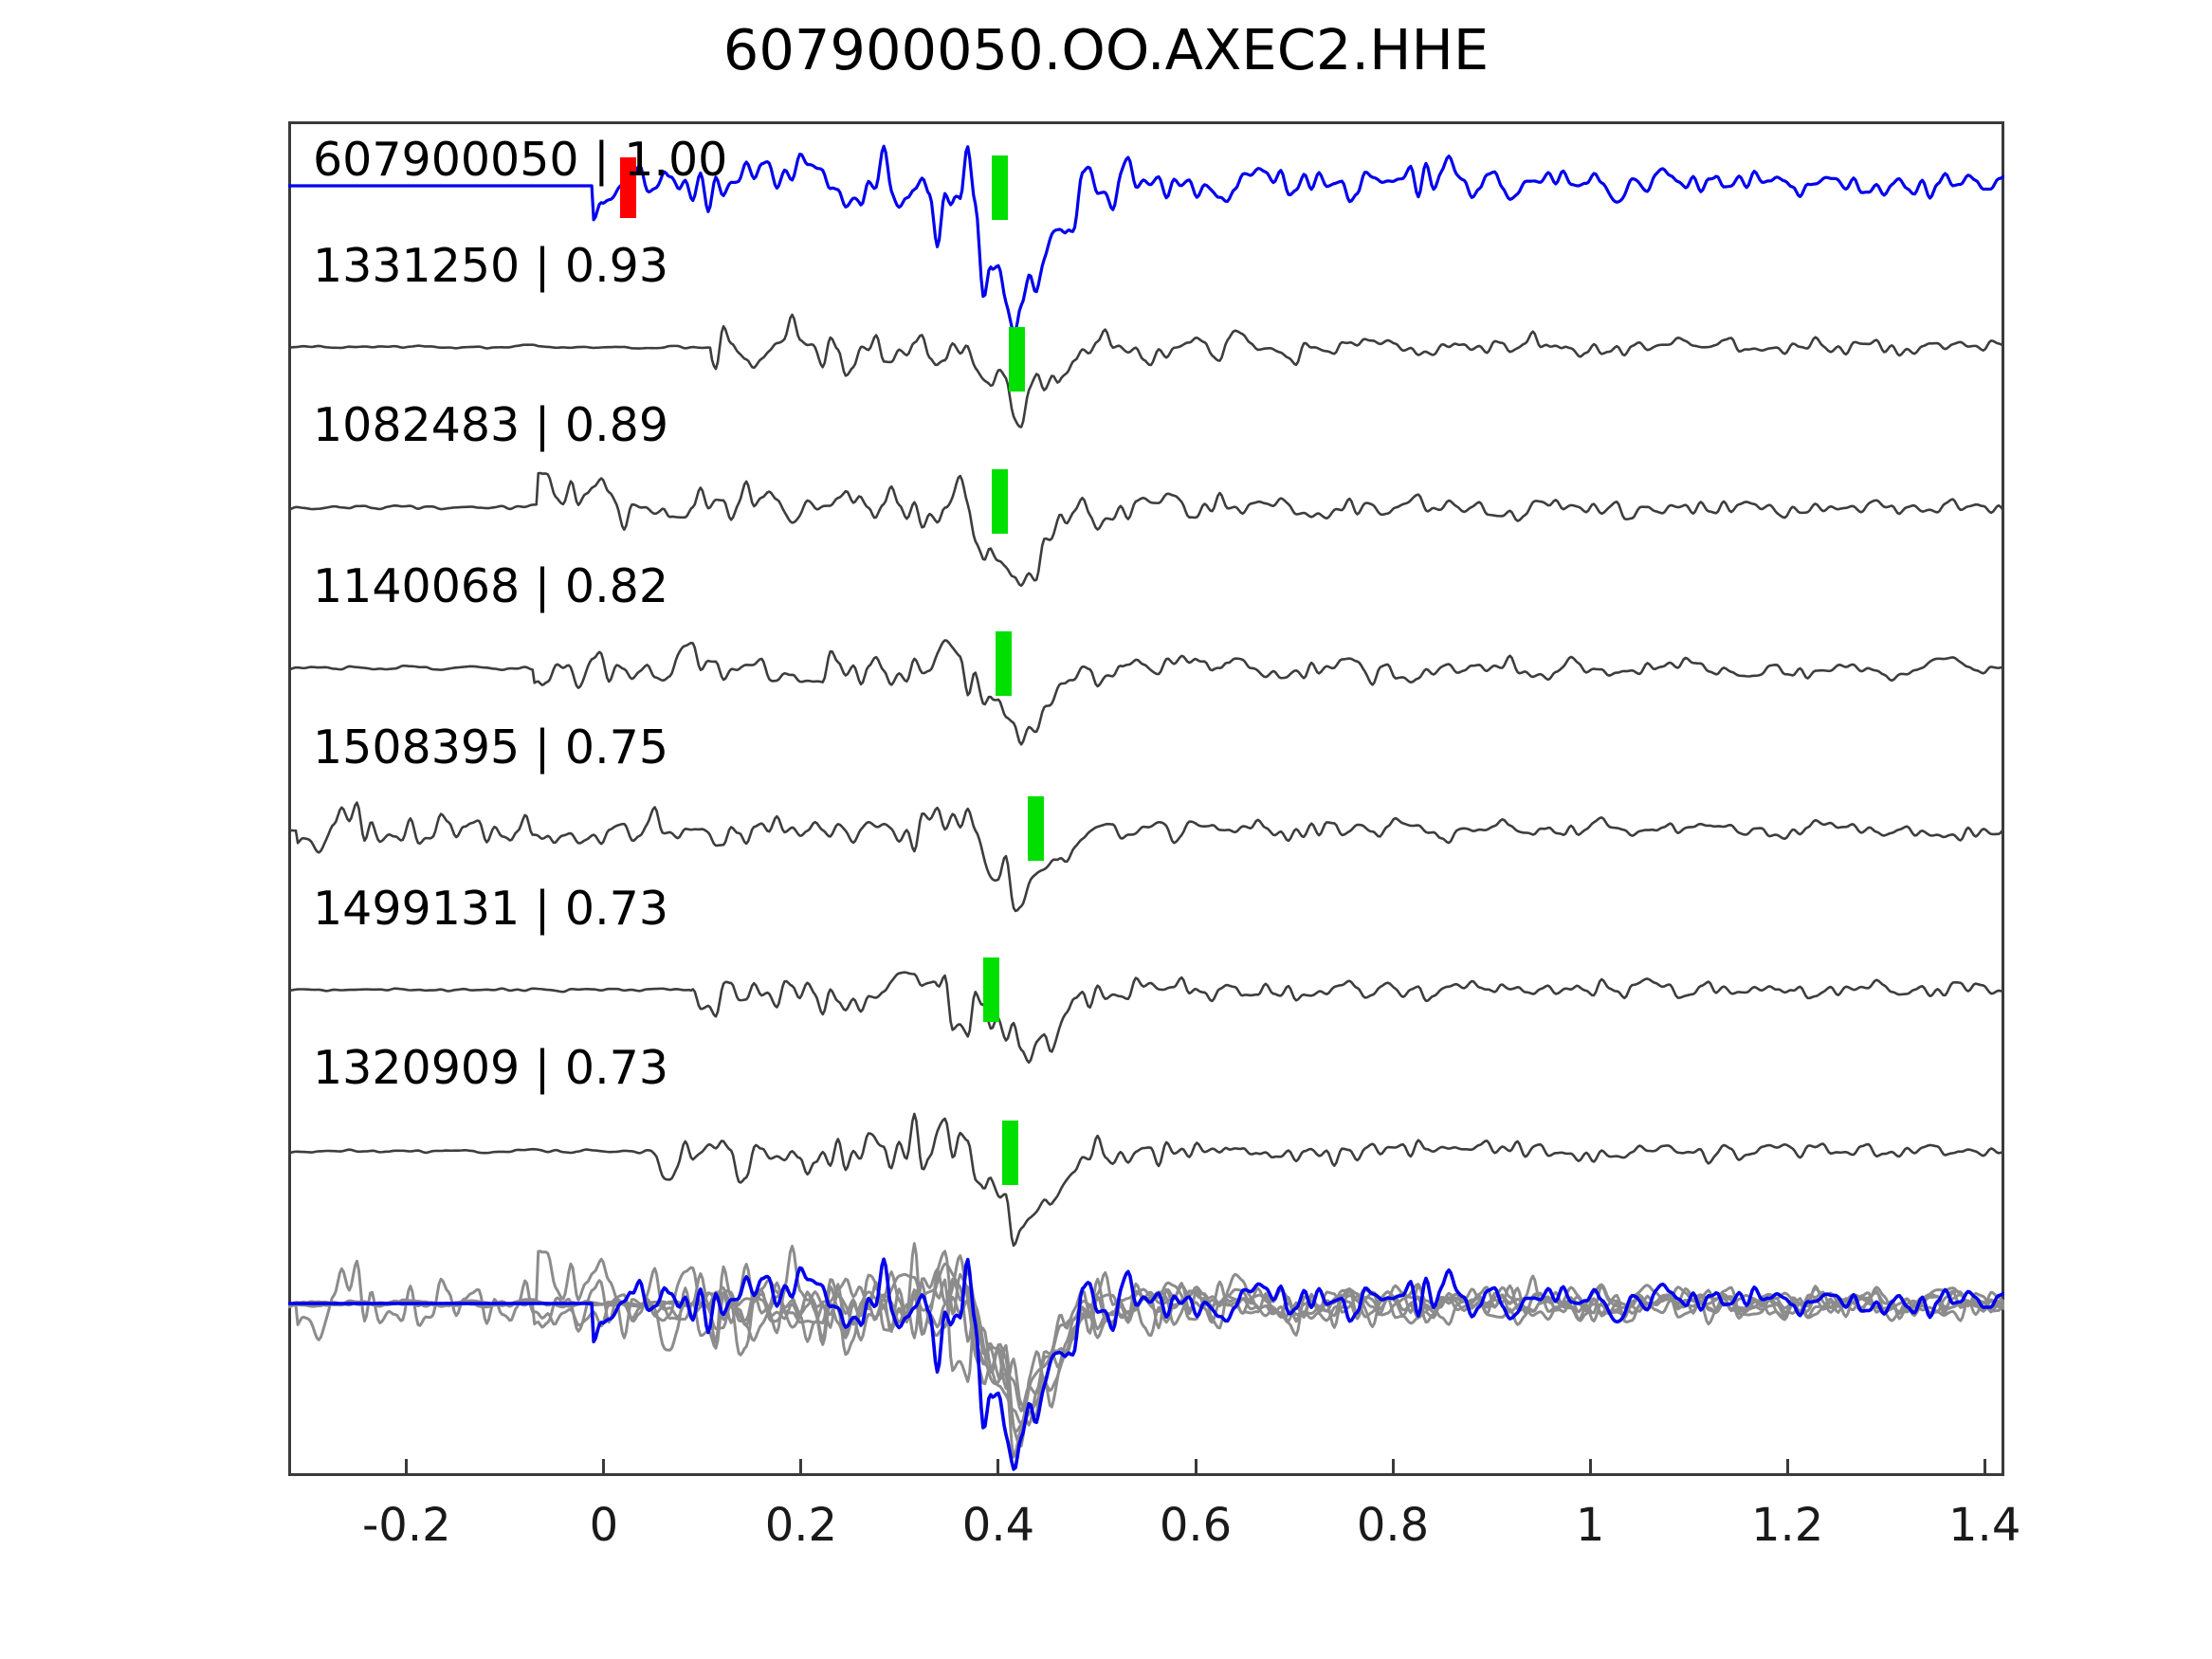  What do you see at coordinates (490, 747) in the screenshot?
I see `trace-label-1508395: 1508395 | 0.75` at bounding box center [490, 747].